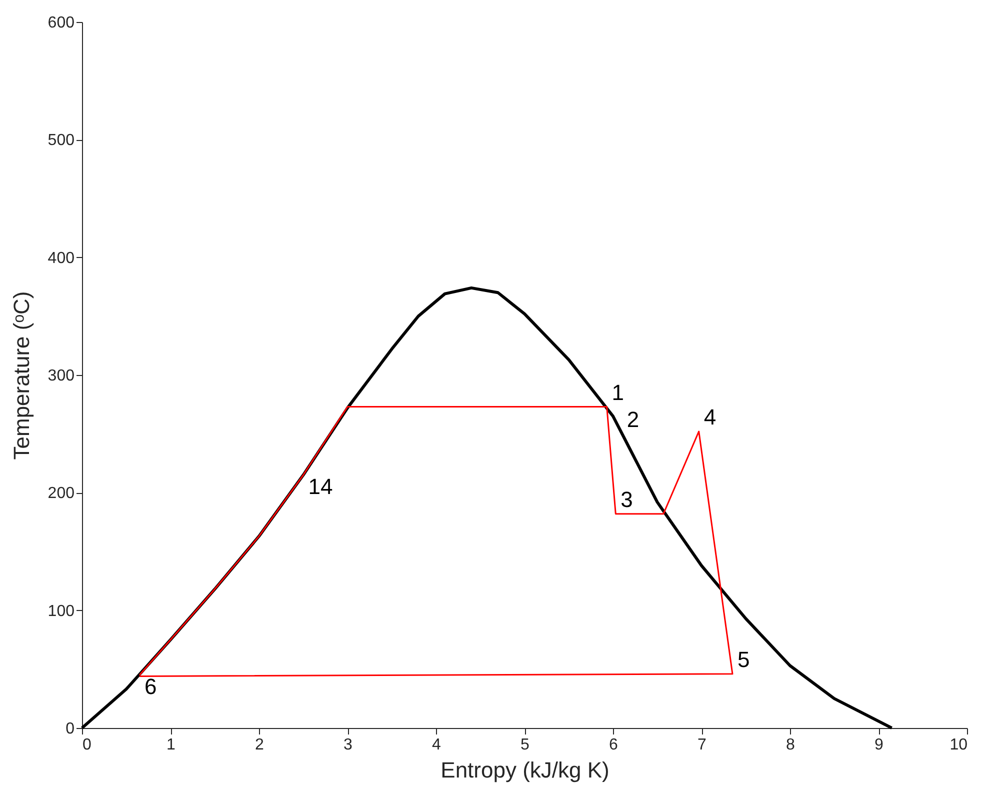 The width and height of the screenshot is (984, 791). What do you see at coordinates (150, 687) in the screenshot?
I see `annotation: 6` at bounding box center [150, 687].